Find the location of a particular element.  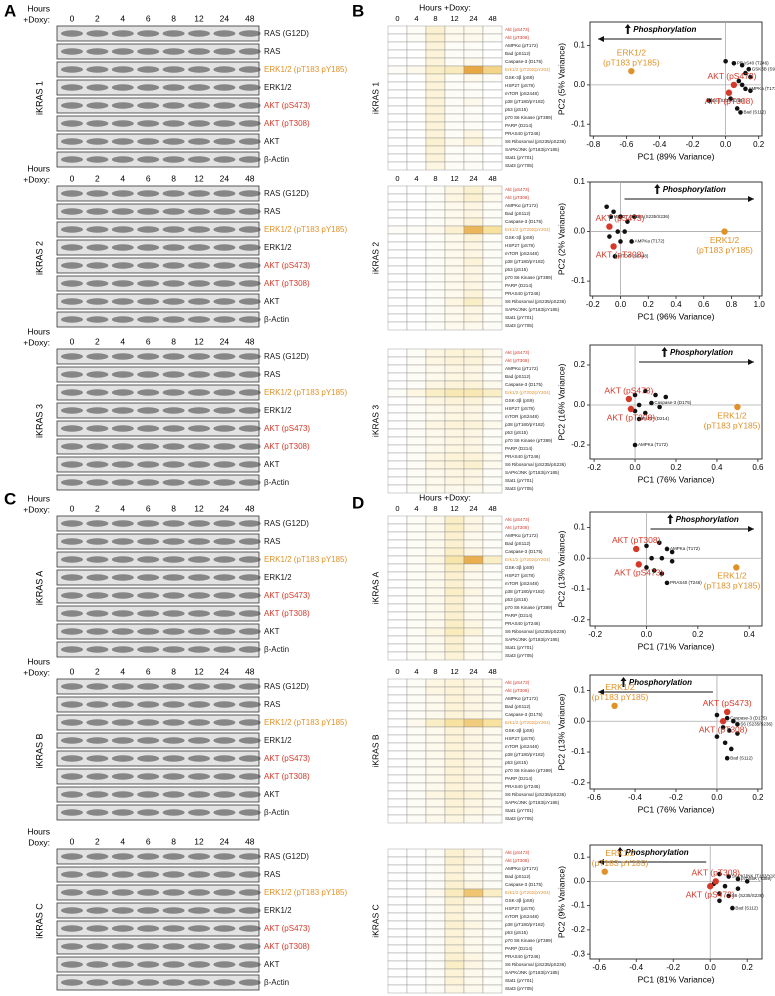

x-tick-label: -0.6 is located at coordinates (626, 144).